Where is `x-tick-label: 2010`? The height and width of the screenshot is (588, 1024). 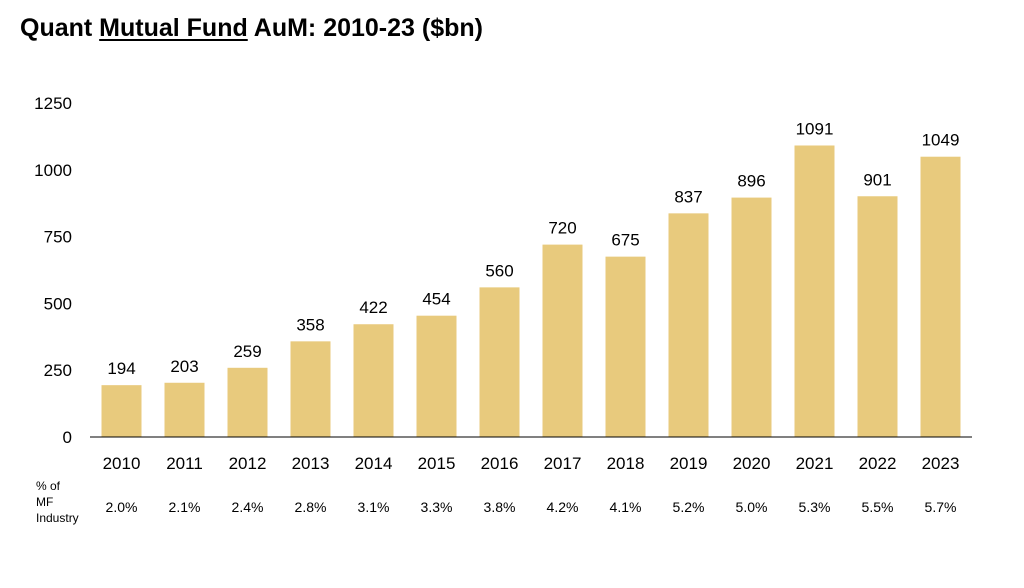 x-tick-label: 2010 is located at coordinates (122, 463).